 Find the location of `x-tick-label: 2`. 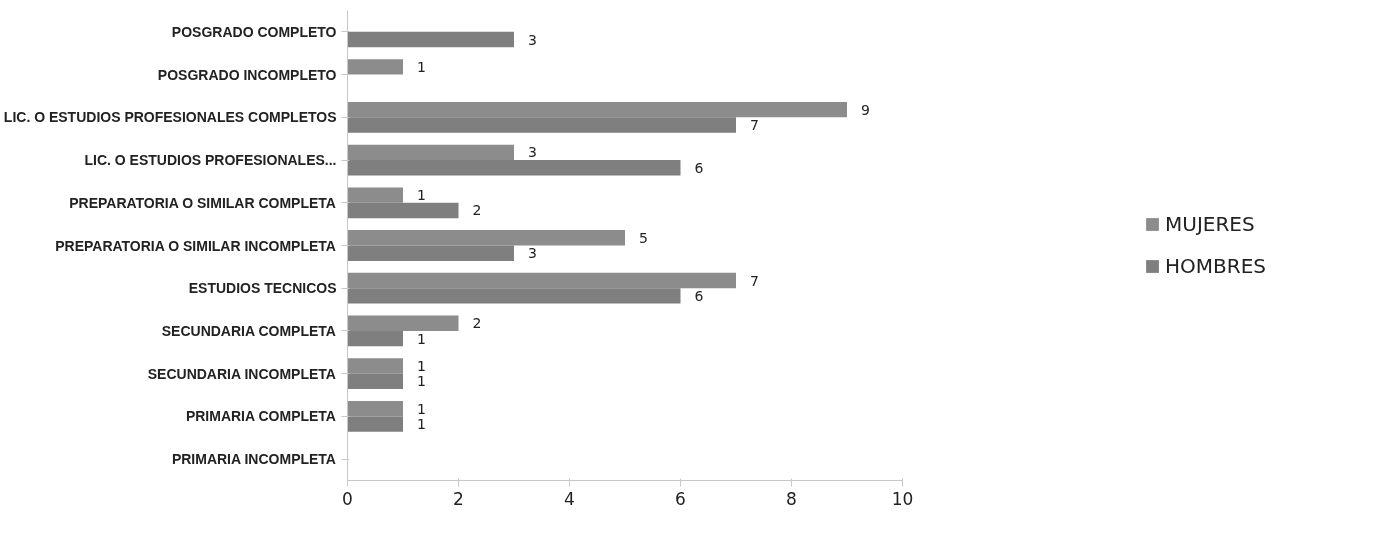

x-tick-label: 2 is located at coordinates (458, 498).